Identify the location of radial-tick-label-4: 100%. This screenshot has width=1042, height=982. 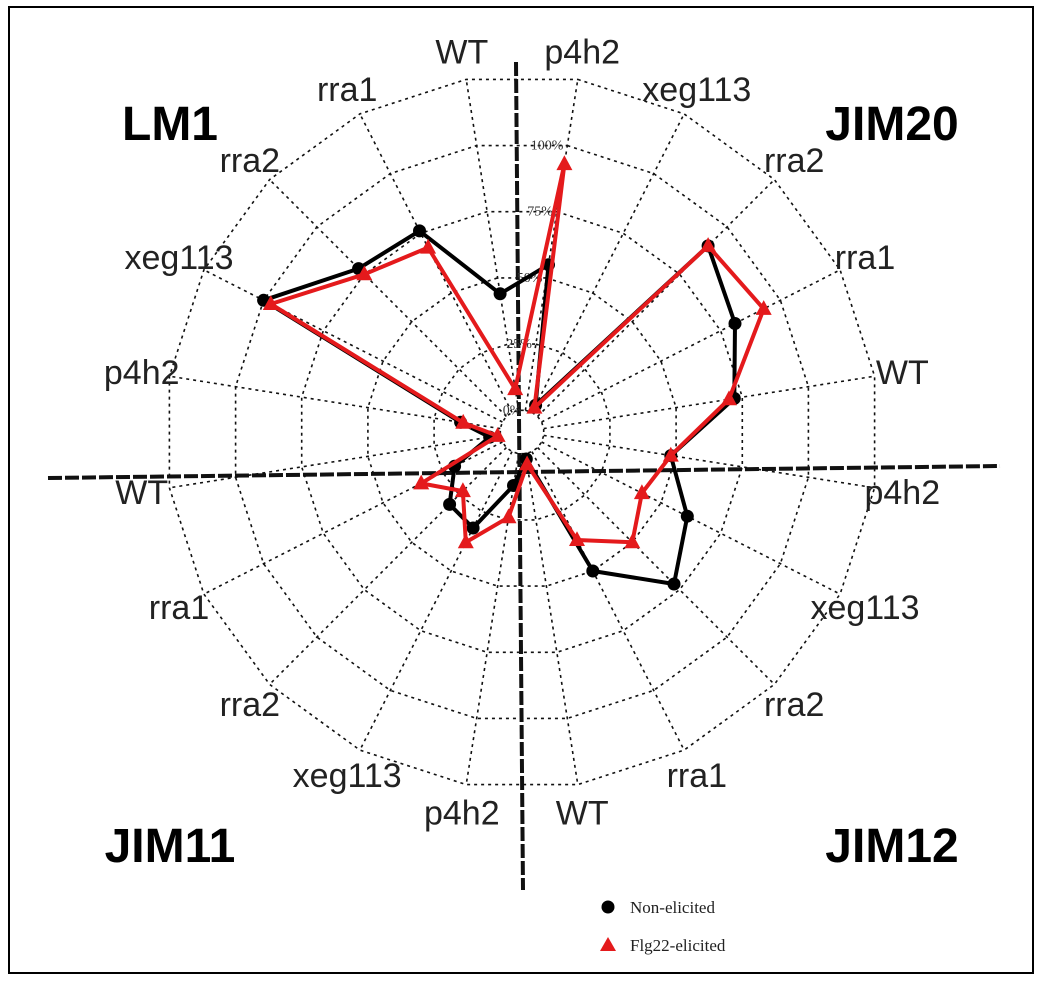
(547, 146).